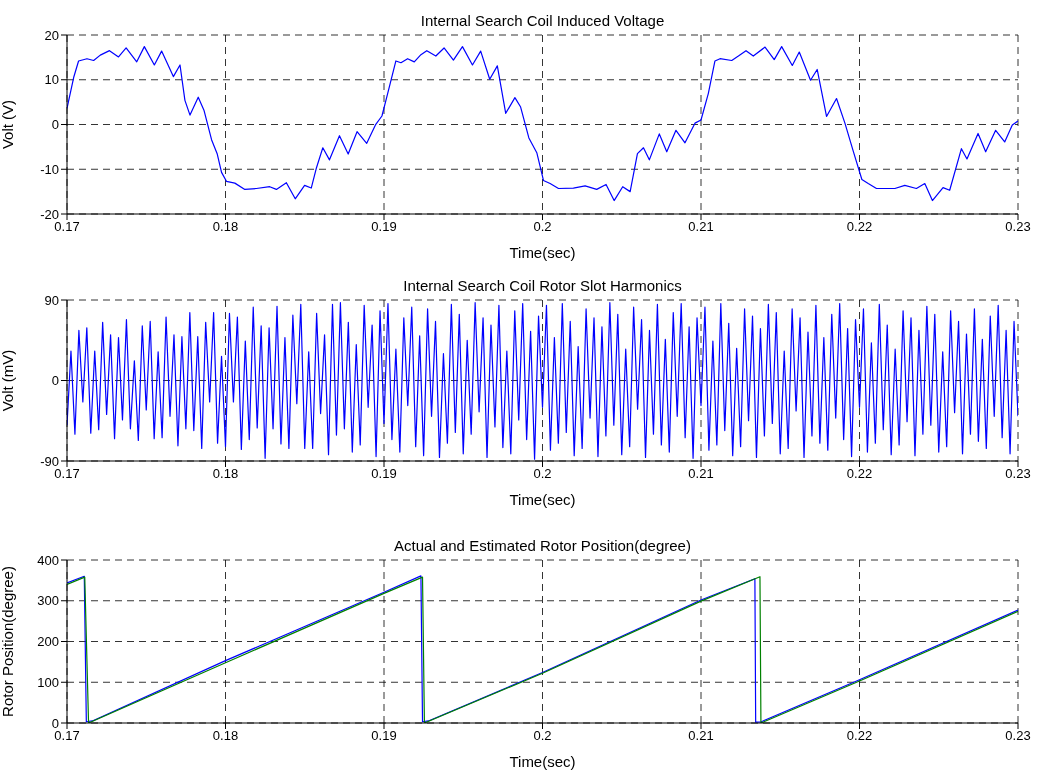  I want to click on y-tick-label: 300, so click(48, 601).